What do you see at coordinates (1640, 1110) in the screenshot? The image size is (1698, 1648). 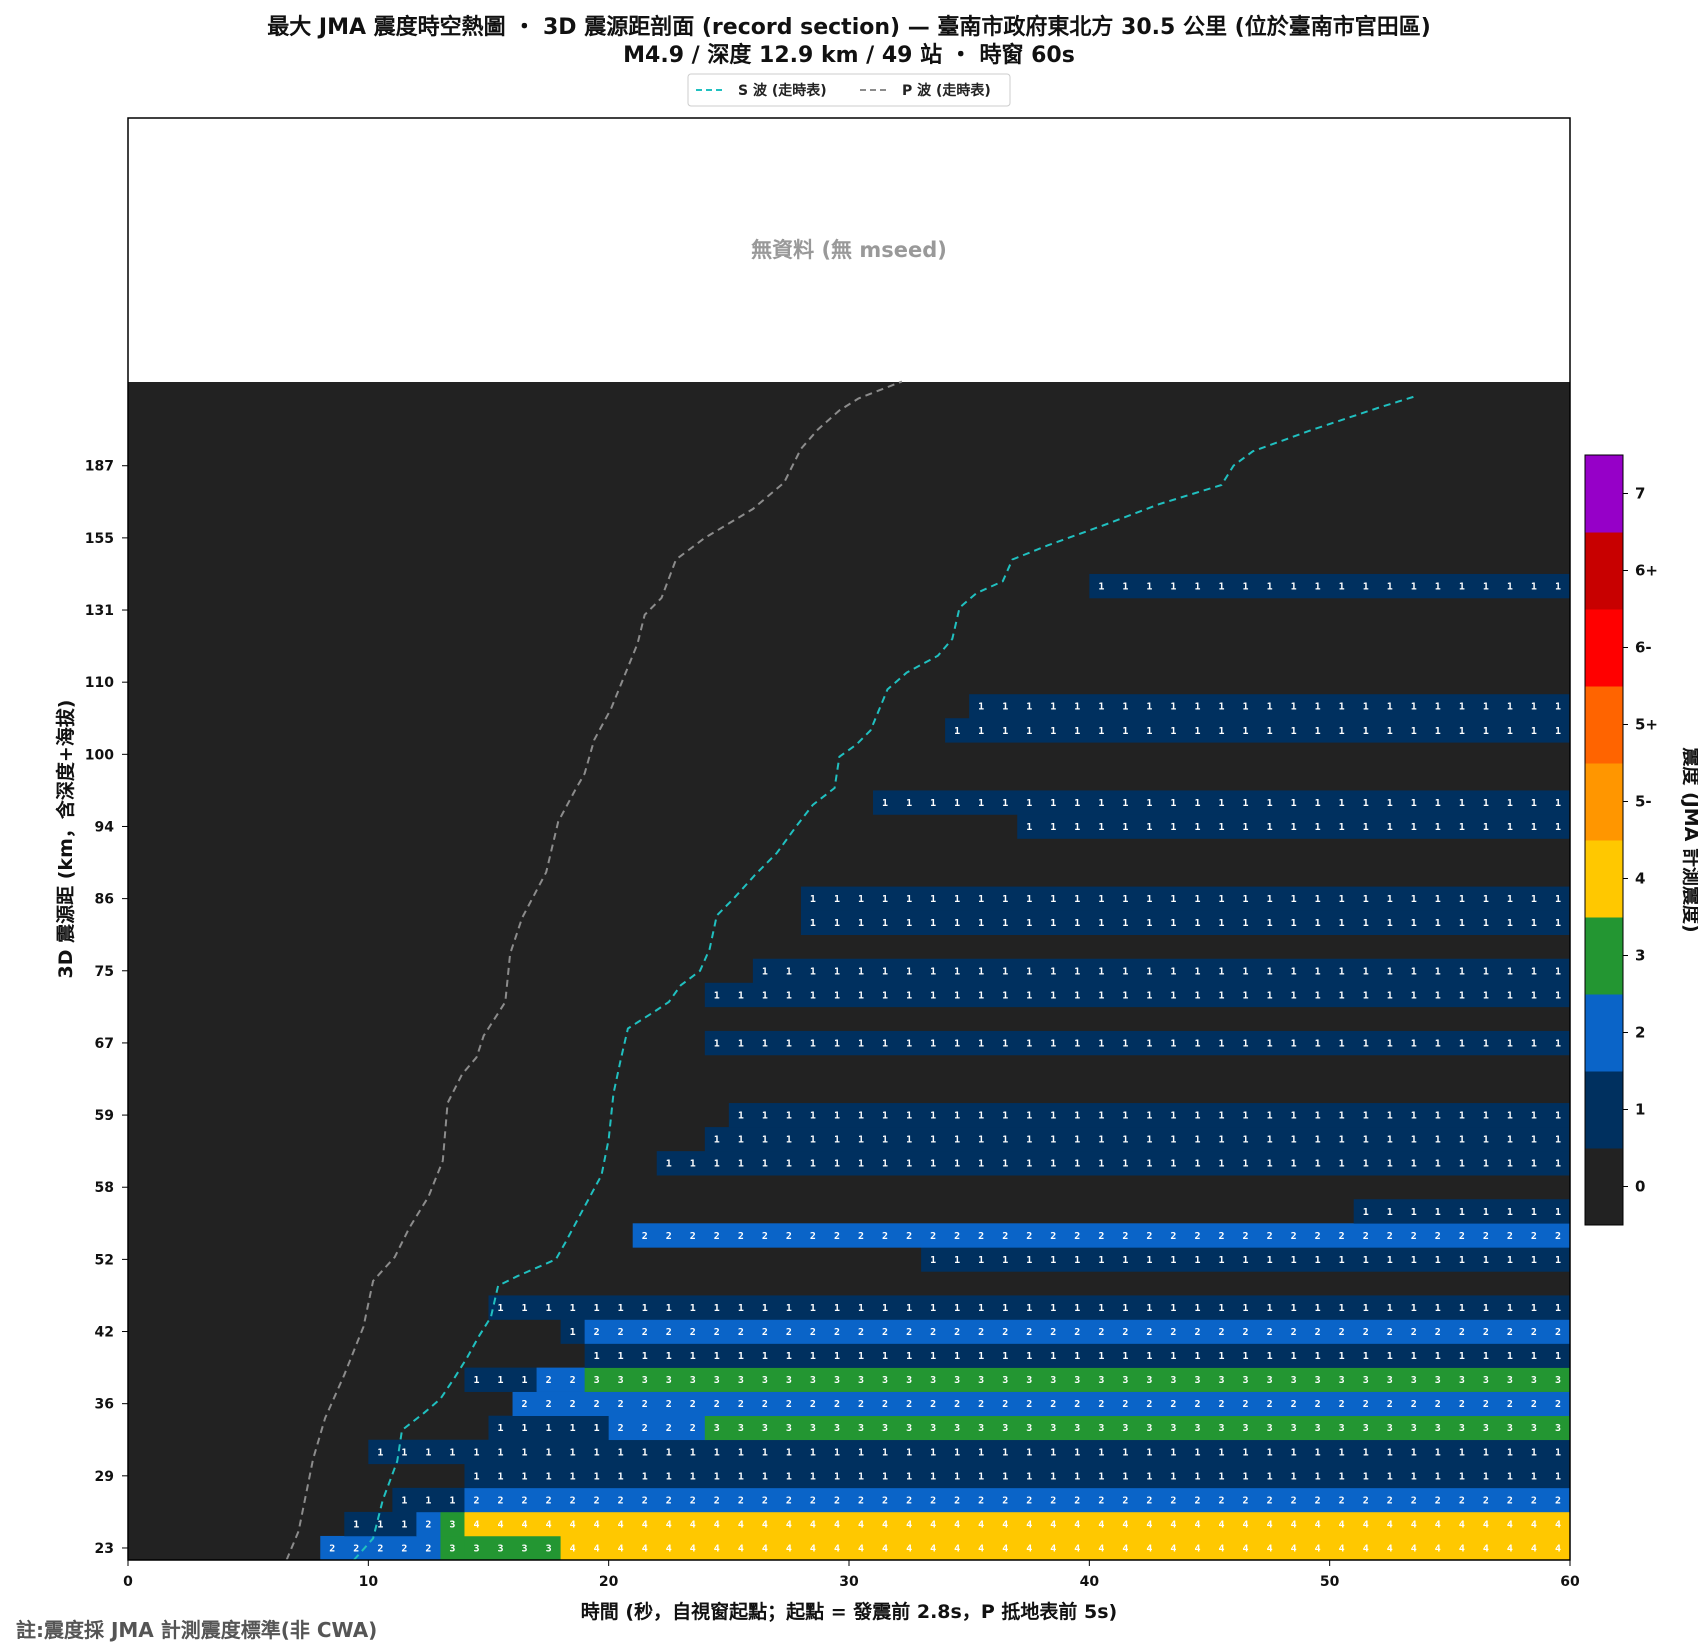 I see `colorbar-tick-label: 1` at bounding box center [1640, 1110].